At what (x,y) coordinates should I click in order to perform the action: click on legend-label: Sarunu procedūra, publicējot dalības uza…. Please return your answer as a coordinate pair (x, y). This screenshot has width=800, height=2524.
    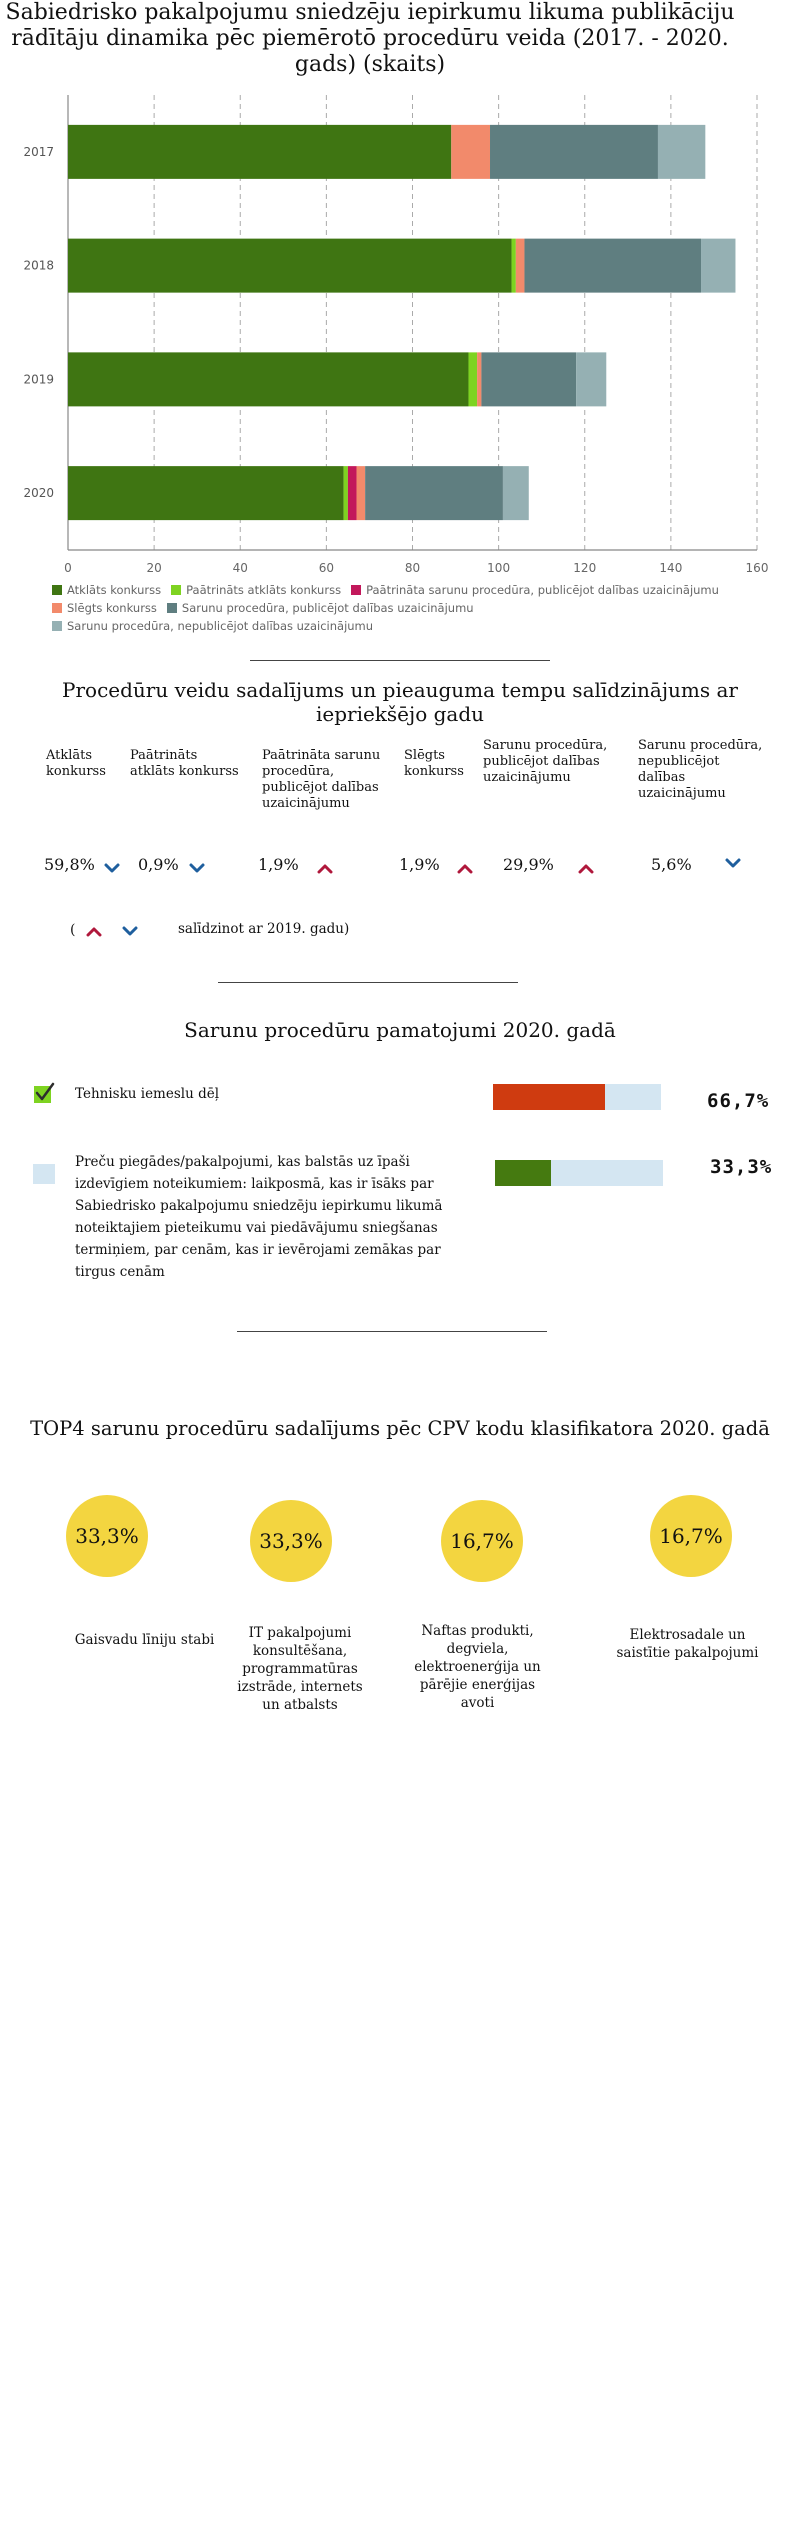
    Looking at the image, I should click on (327, 608).